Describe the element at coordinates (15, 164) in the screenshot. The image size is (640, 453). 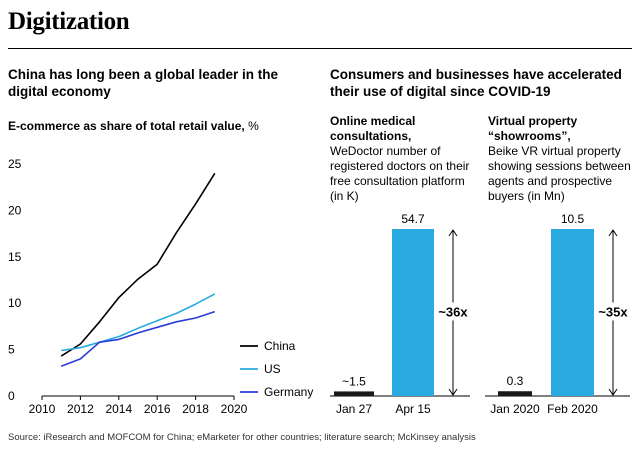
I see `y-tick-label: 25` at that location.